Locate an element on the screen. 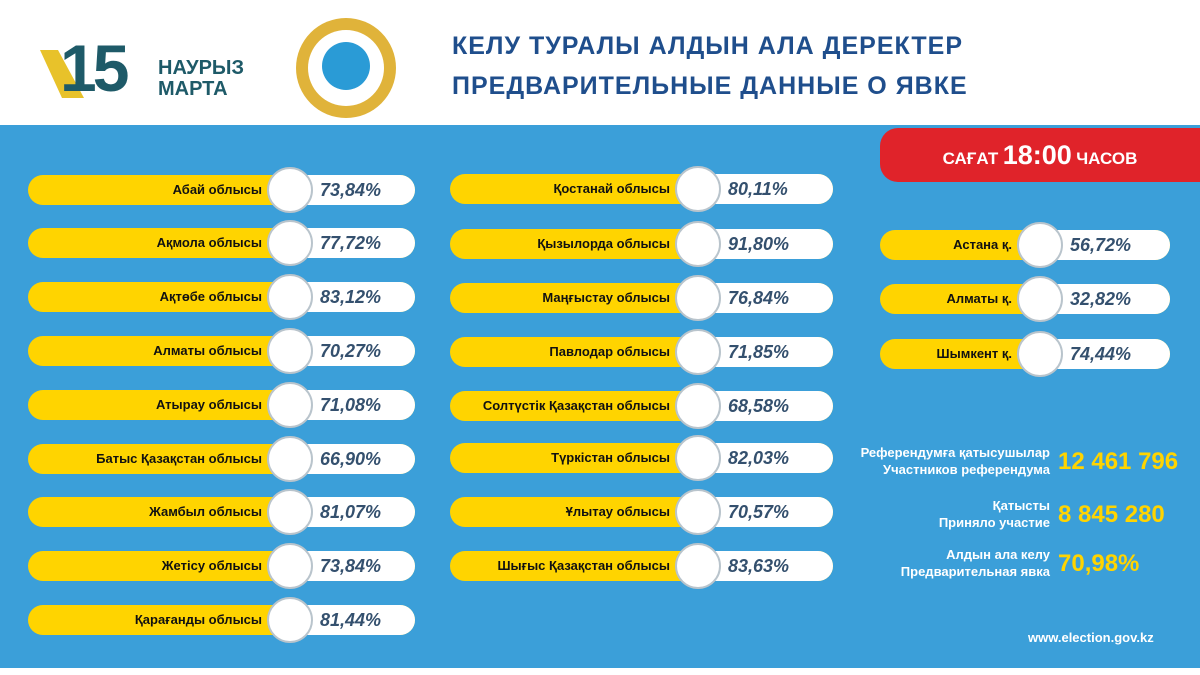 The width and height of the screenshot is (1200, 675). footer-url: www.election.gov.kz is located at coordinates (1091, 637).